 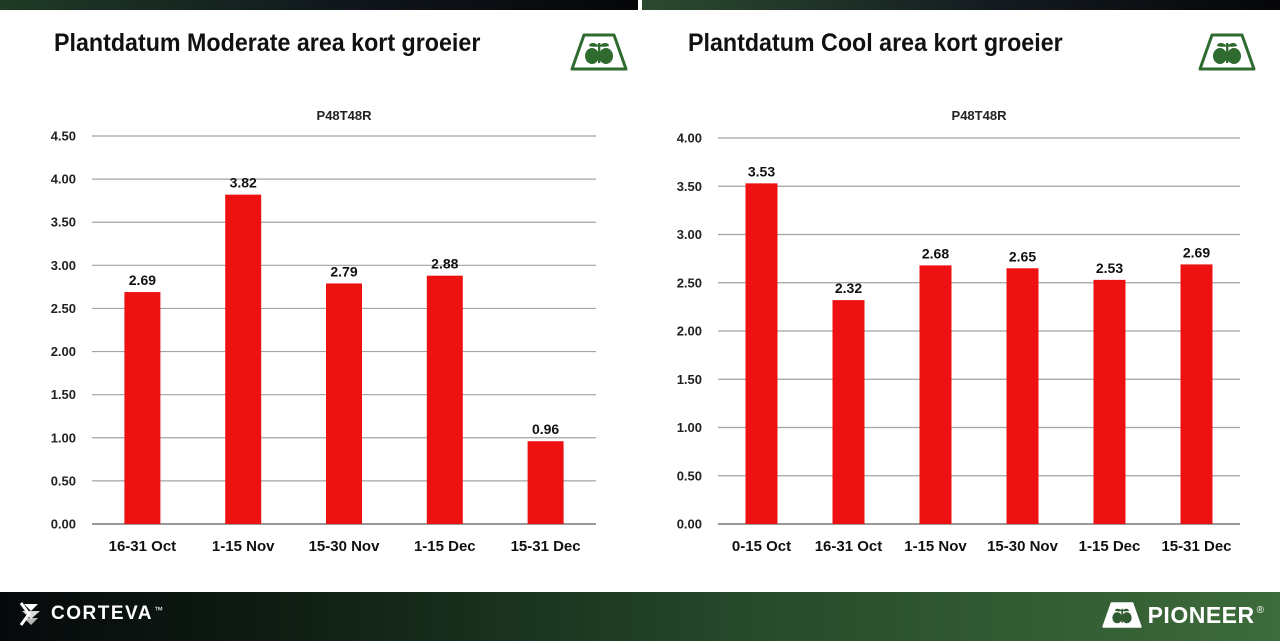 What do you see at coordinates (935, 253) in the screenshot?
I see `data-label: 2.68` at bounding box center [935, 253].